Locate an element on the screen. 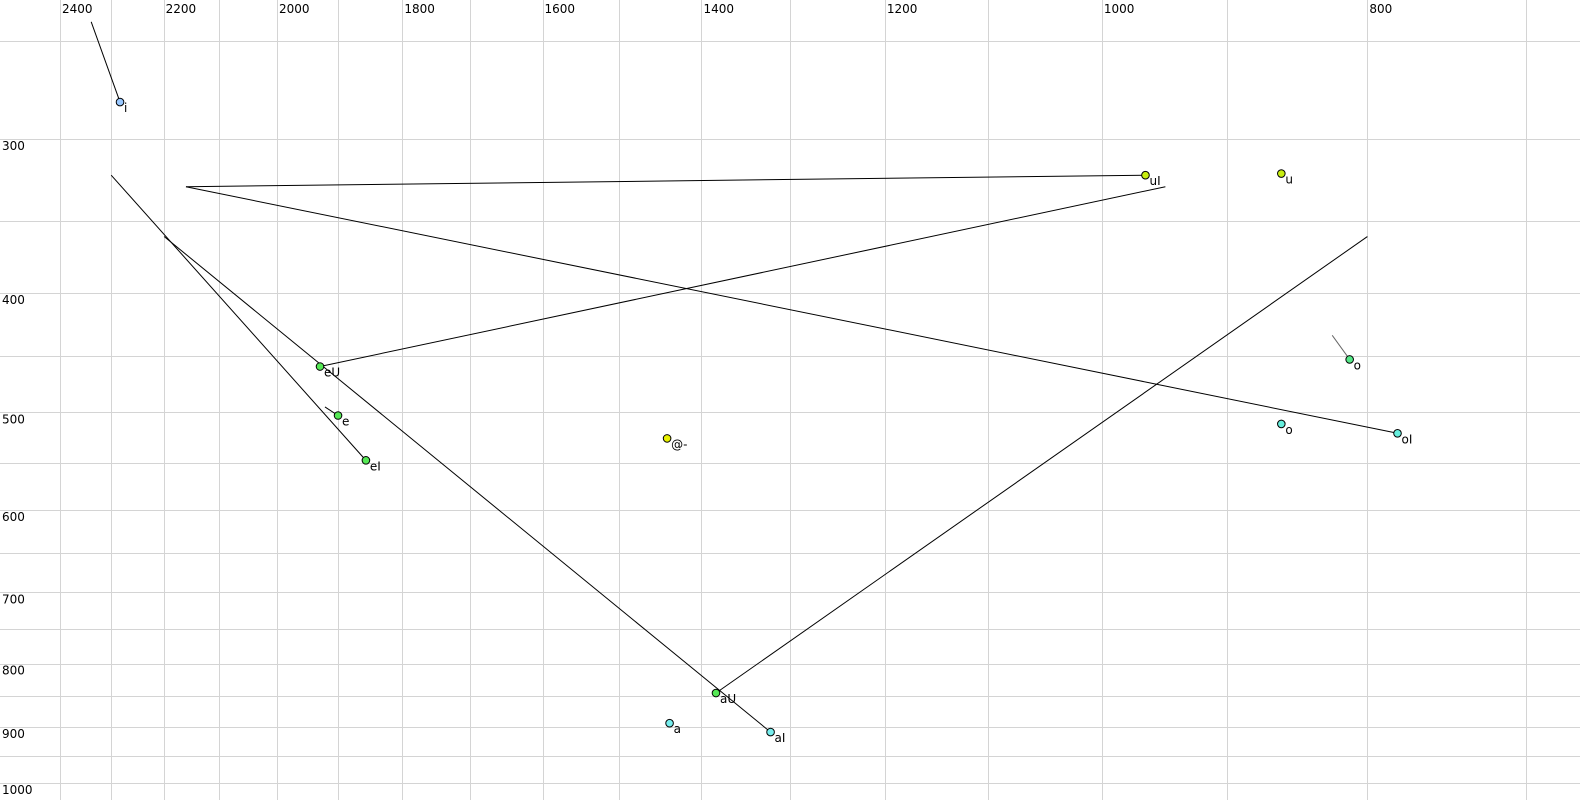 The width and height of the screenshot is (1580, 800). data-point-eI is located at coordinates (366, 460).